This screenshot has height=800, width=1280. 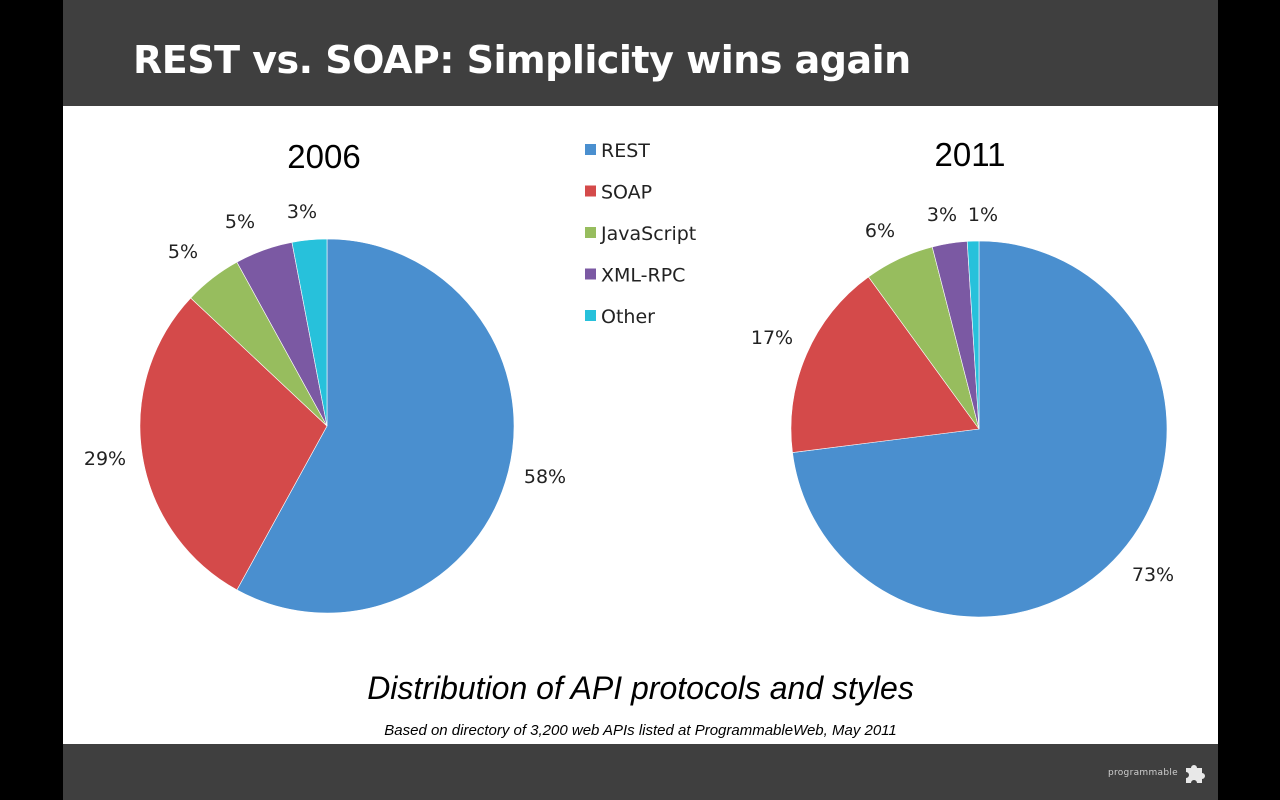 I want to click on puzzle-piece-icon, so click(x=1195, y=774).